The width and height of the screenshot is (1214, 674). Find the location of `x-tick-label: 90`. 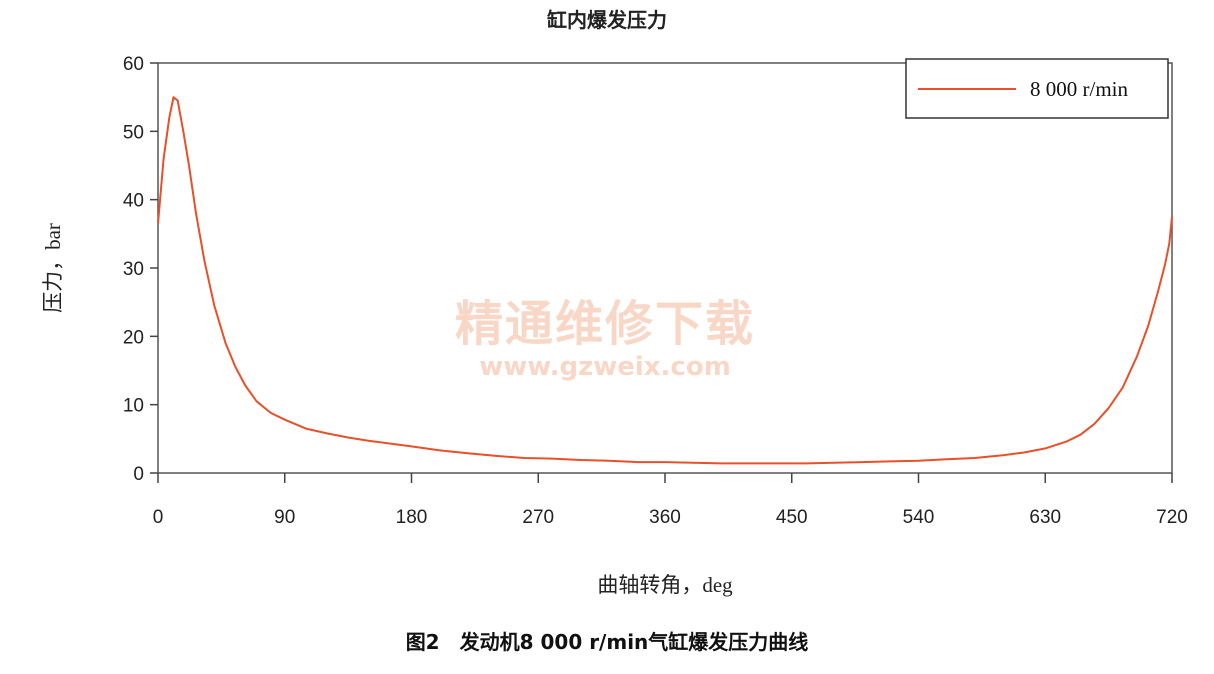

x-tick-label: 90 is located at coordinates (284, 517).